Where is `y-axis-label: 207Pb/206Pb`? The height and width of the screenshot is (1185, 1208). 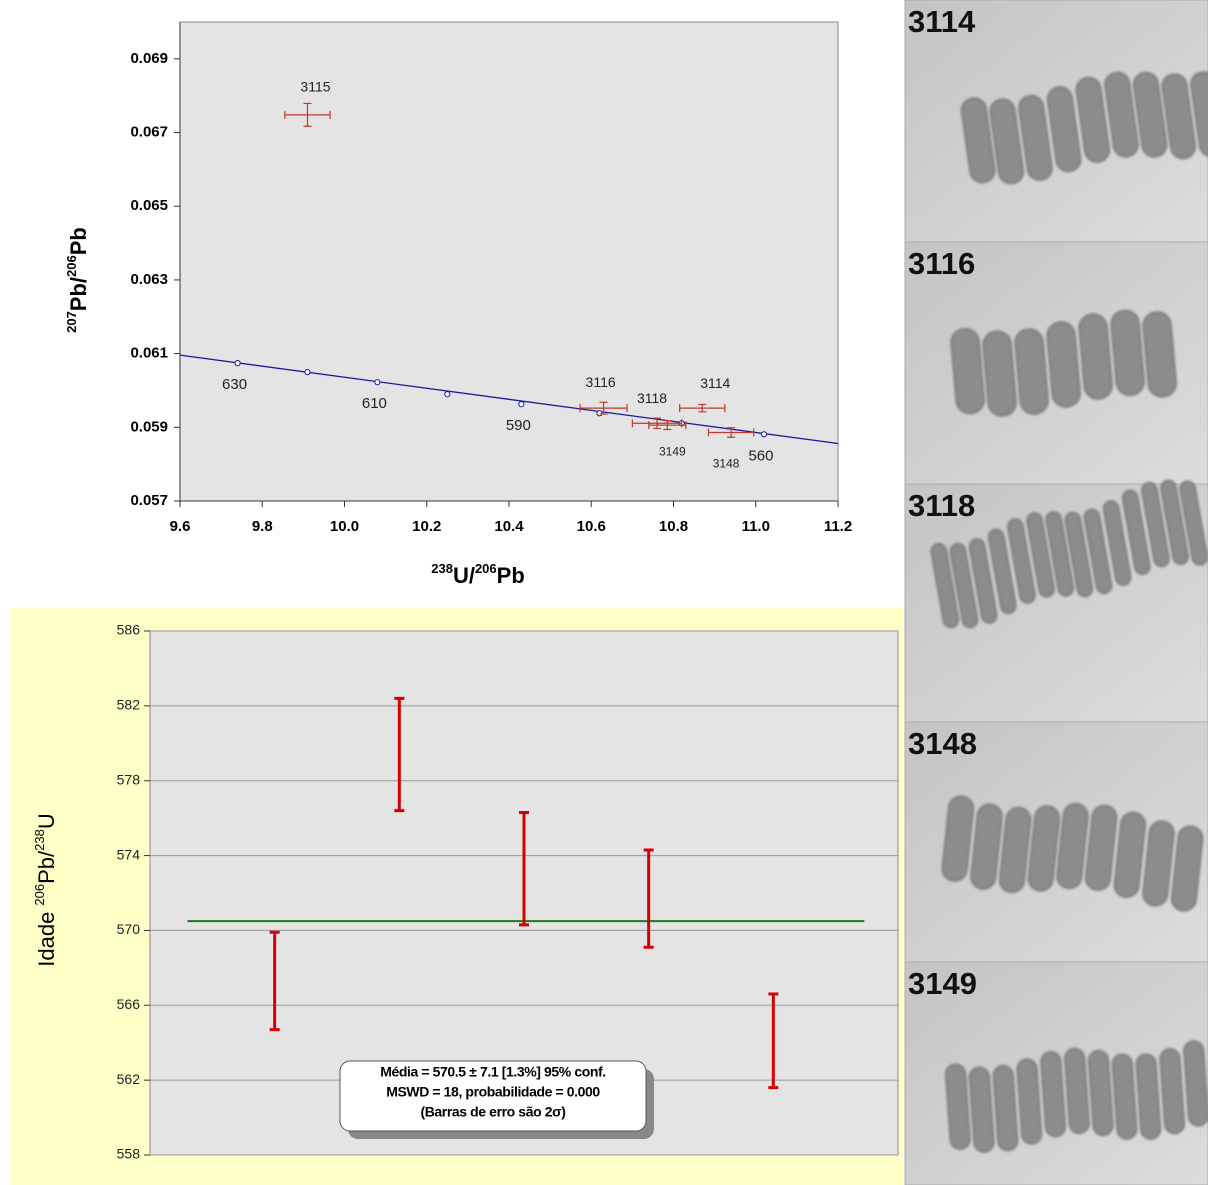 y-axis-label: 207Pb/206Pb is located at coordinates (77, 280).